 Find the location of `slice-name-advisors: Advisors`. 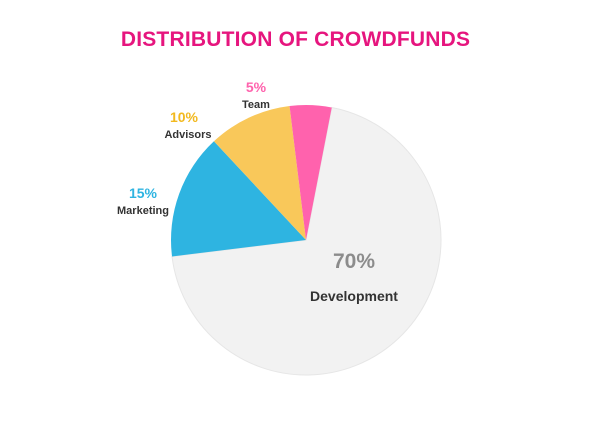

slice-name-advisors: Advisors is located at coordinates (187, 135).